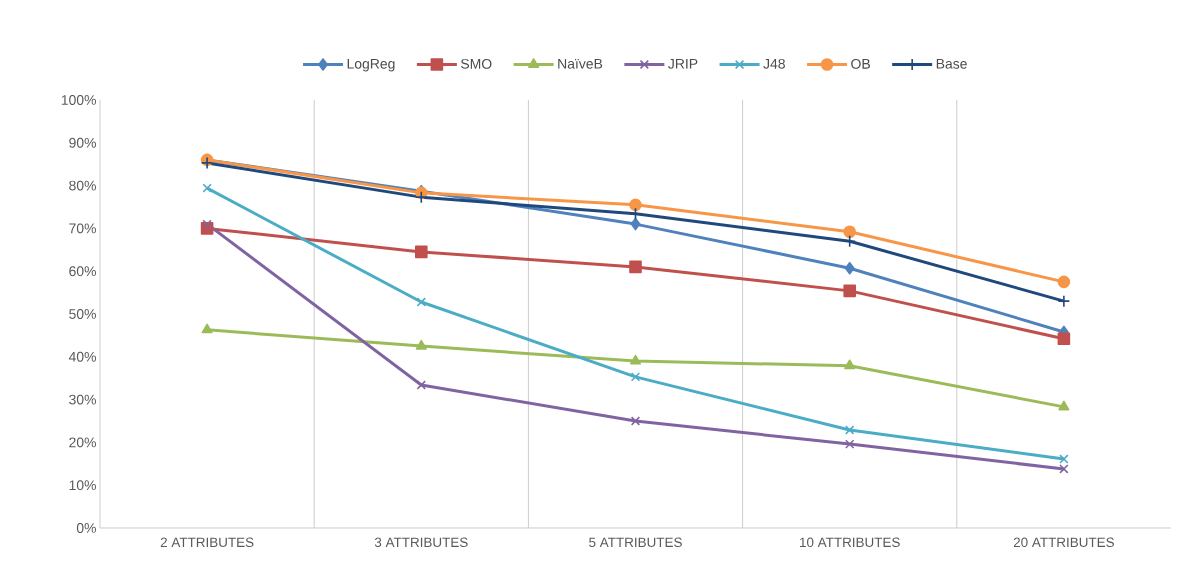 This screenshot has height=580, width=1193. What do you see at coordinates (774, 63) in the screenshot?
I see `legend-label: J48` at bounding box center [774, 63].